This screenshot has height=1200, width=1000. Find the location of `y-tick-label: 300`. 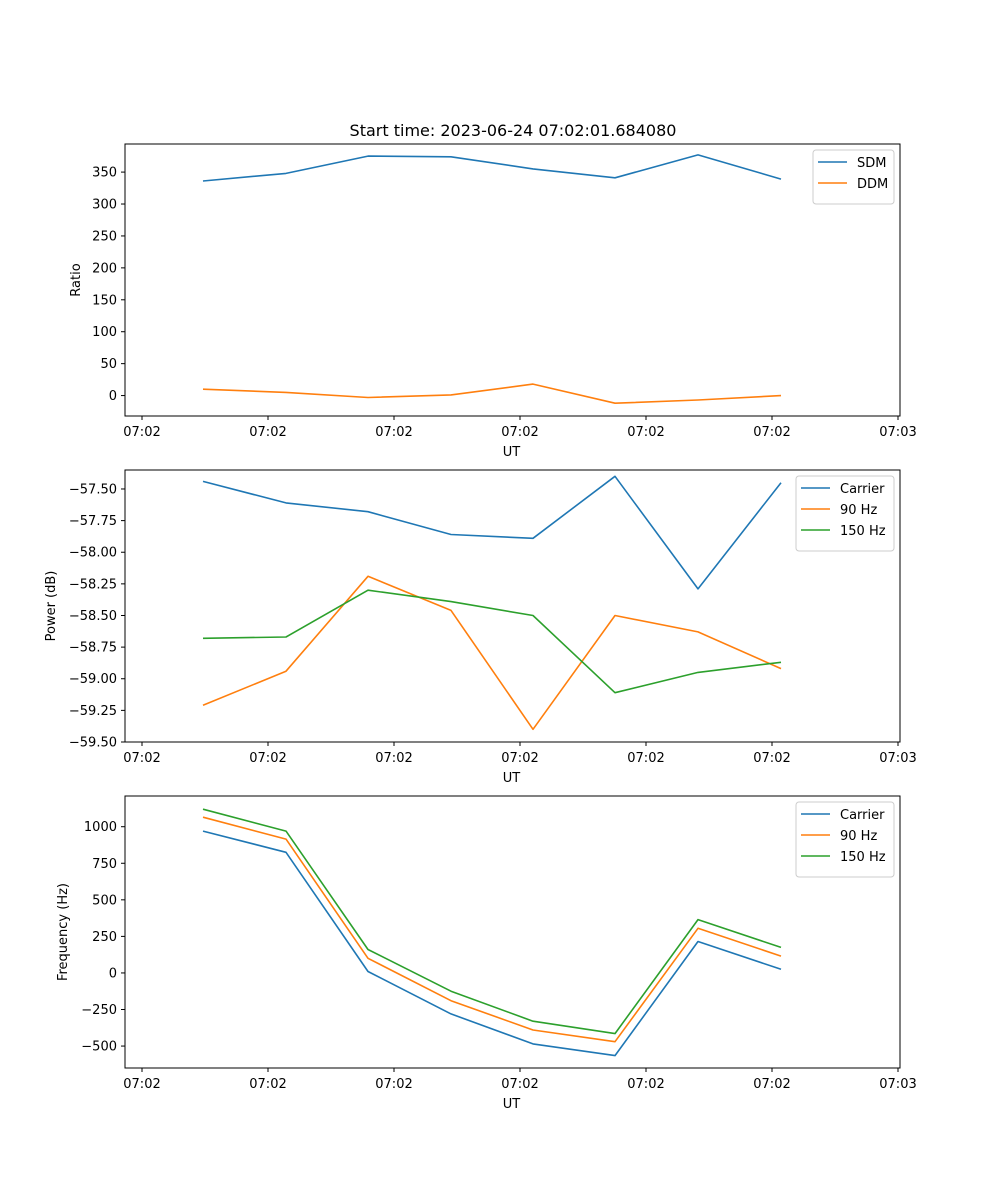

y-tick-label: 300 is located at coordinates (104, 205).